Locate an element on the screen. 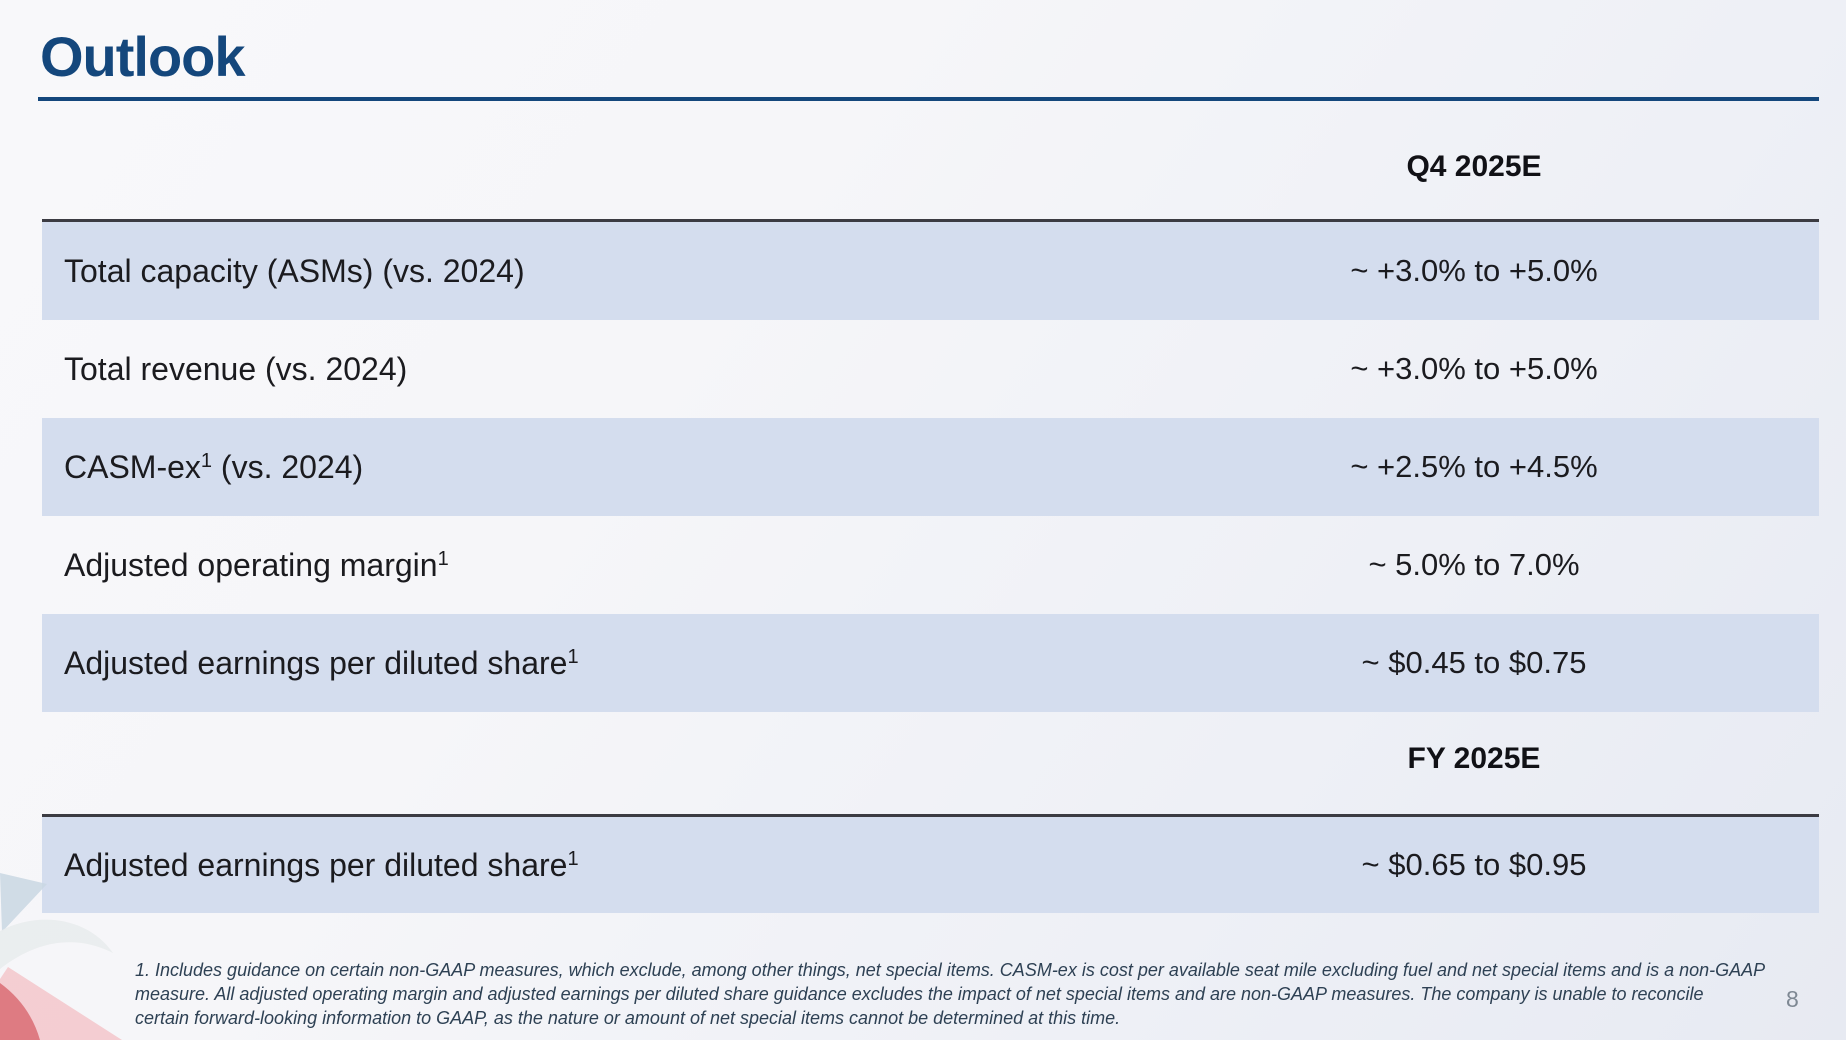  table-row: CASM-ex1 (vs. 2024) ~ +2.5% to +4.5% is located at coordinates (930, 467).